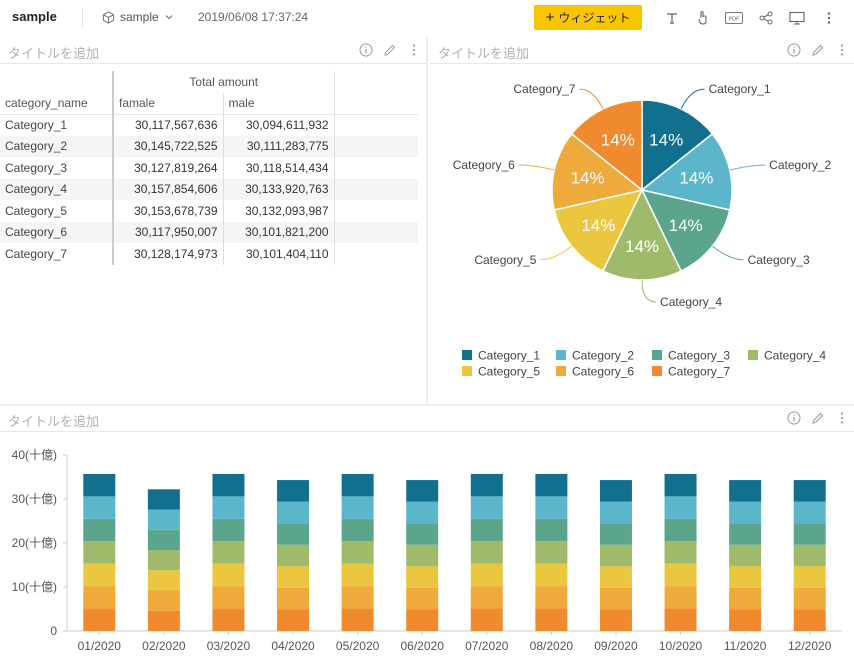 This screenshot has height=658, width=854. I want to click on add-widget-button: + ウィジェット, so click(588, 17).